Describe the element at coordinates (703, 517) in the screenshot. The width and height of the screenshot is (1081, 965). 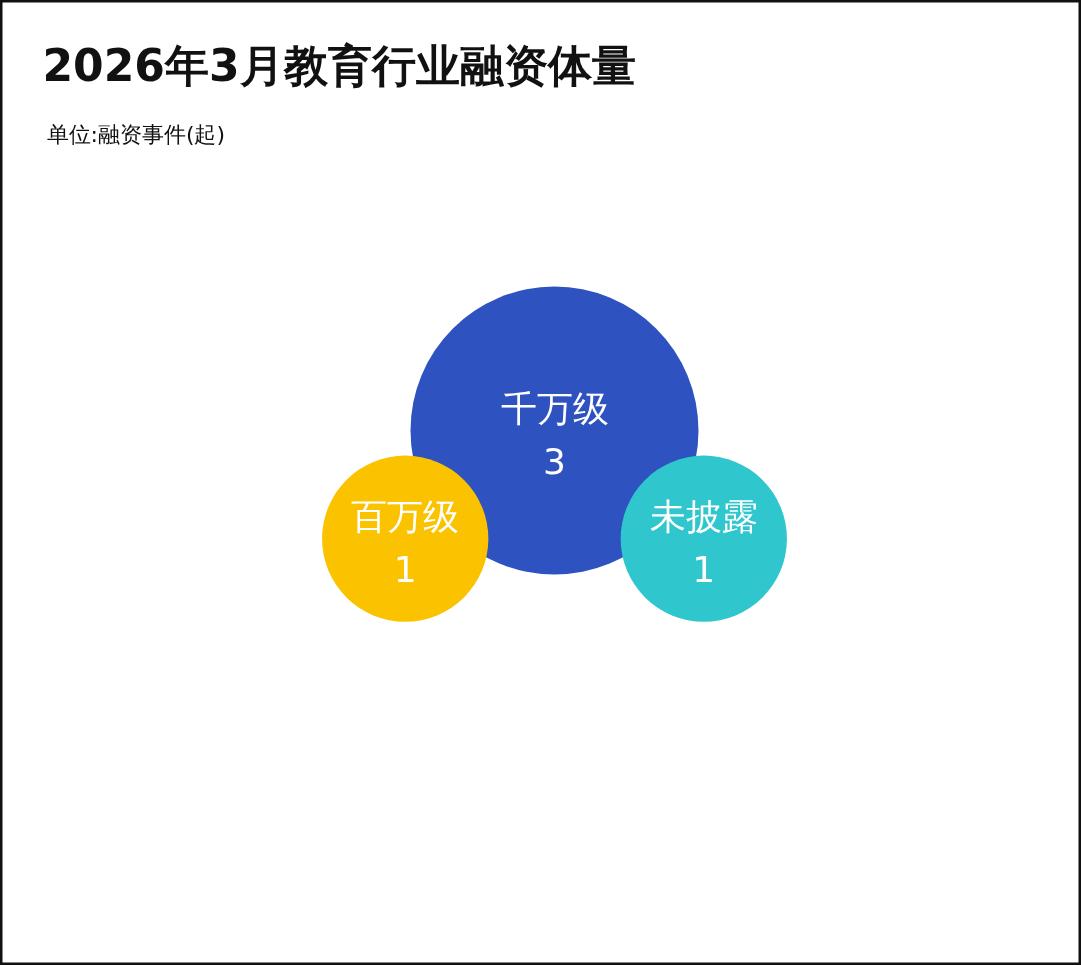
I see `category-label: 未披露` at that location.